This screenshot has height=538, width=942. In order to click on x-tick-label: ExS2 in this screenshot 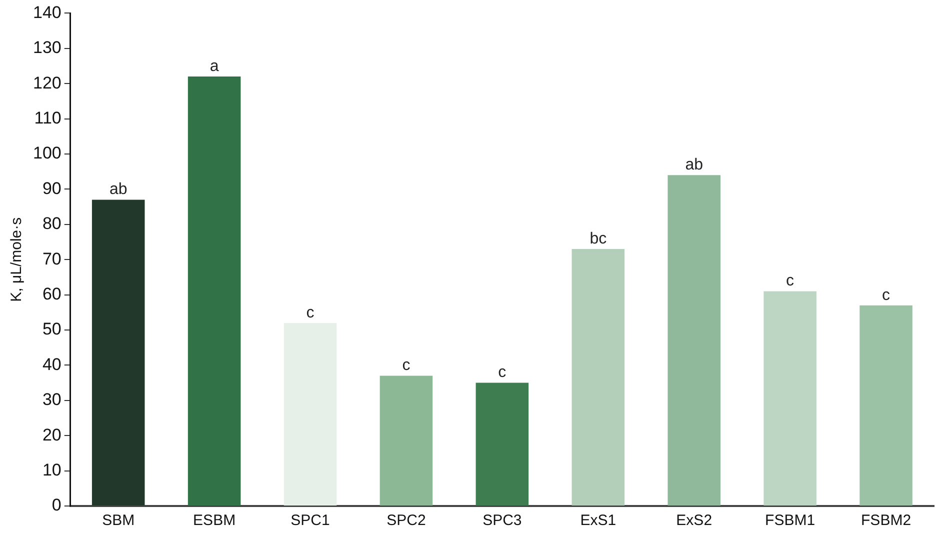, I will do `click(694, 521)`.